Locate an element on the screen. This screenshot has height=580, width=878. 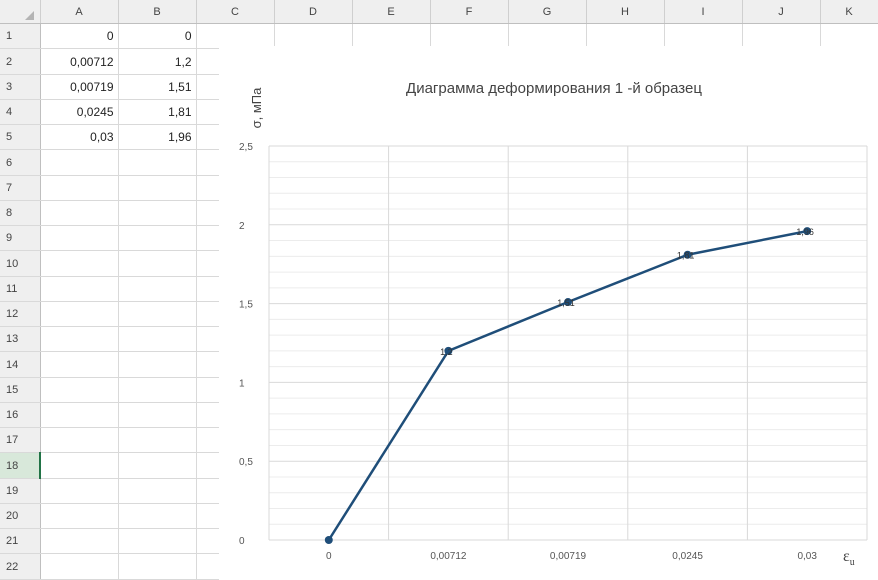
cell-a: 0,0245 is located at coordinates (79, 112).